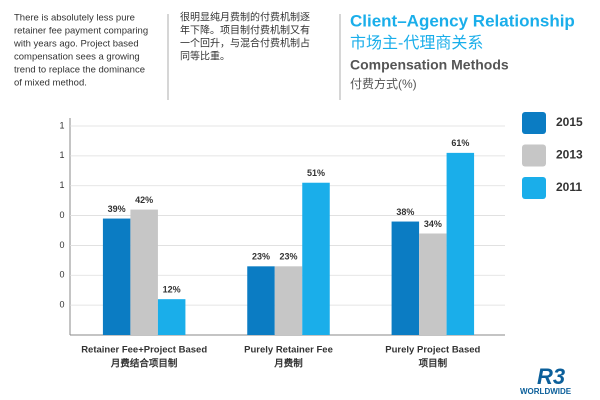 The height and width of the screenshot is (400, 600). What do you see at coordinates (288, 350) in the screenshot?
I see `x-tick-label: Purely Retainer Fee` at bounding box center [288, 350].